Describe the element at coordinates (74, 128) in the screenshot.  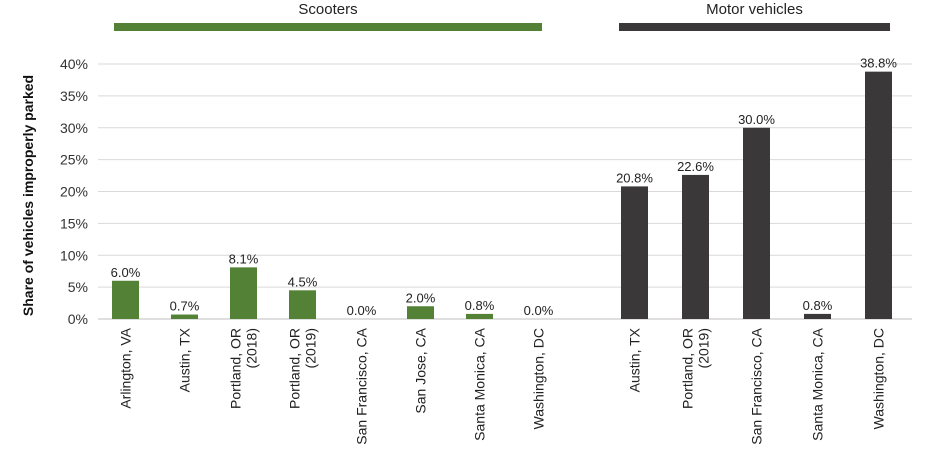
I see `y-tick-label: 30%` at that location.